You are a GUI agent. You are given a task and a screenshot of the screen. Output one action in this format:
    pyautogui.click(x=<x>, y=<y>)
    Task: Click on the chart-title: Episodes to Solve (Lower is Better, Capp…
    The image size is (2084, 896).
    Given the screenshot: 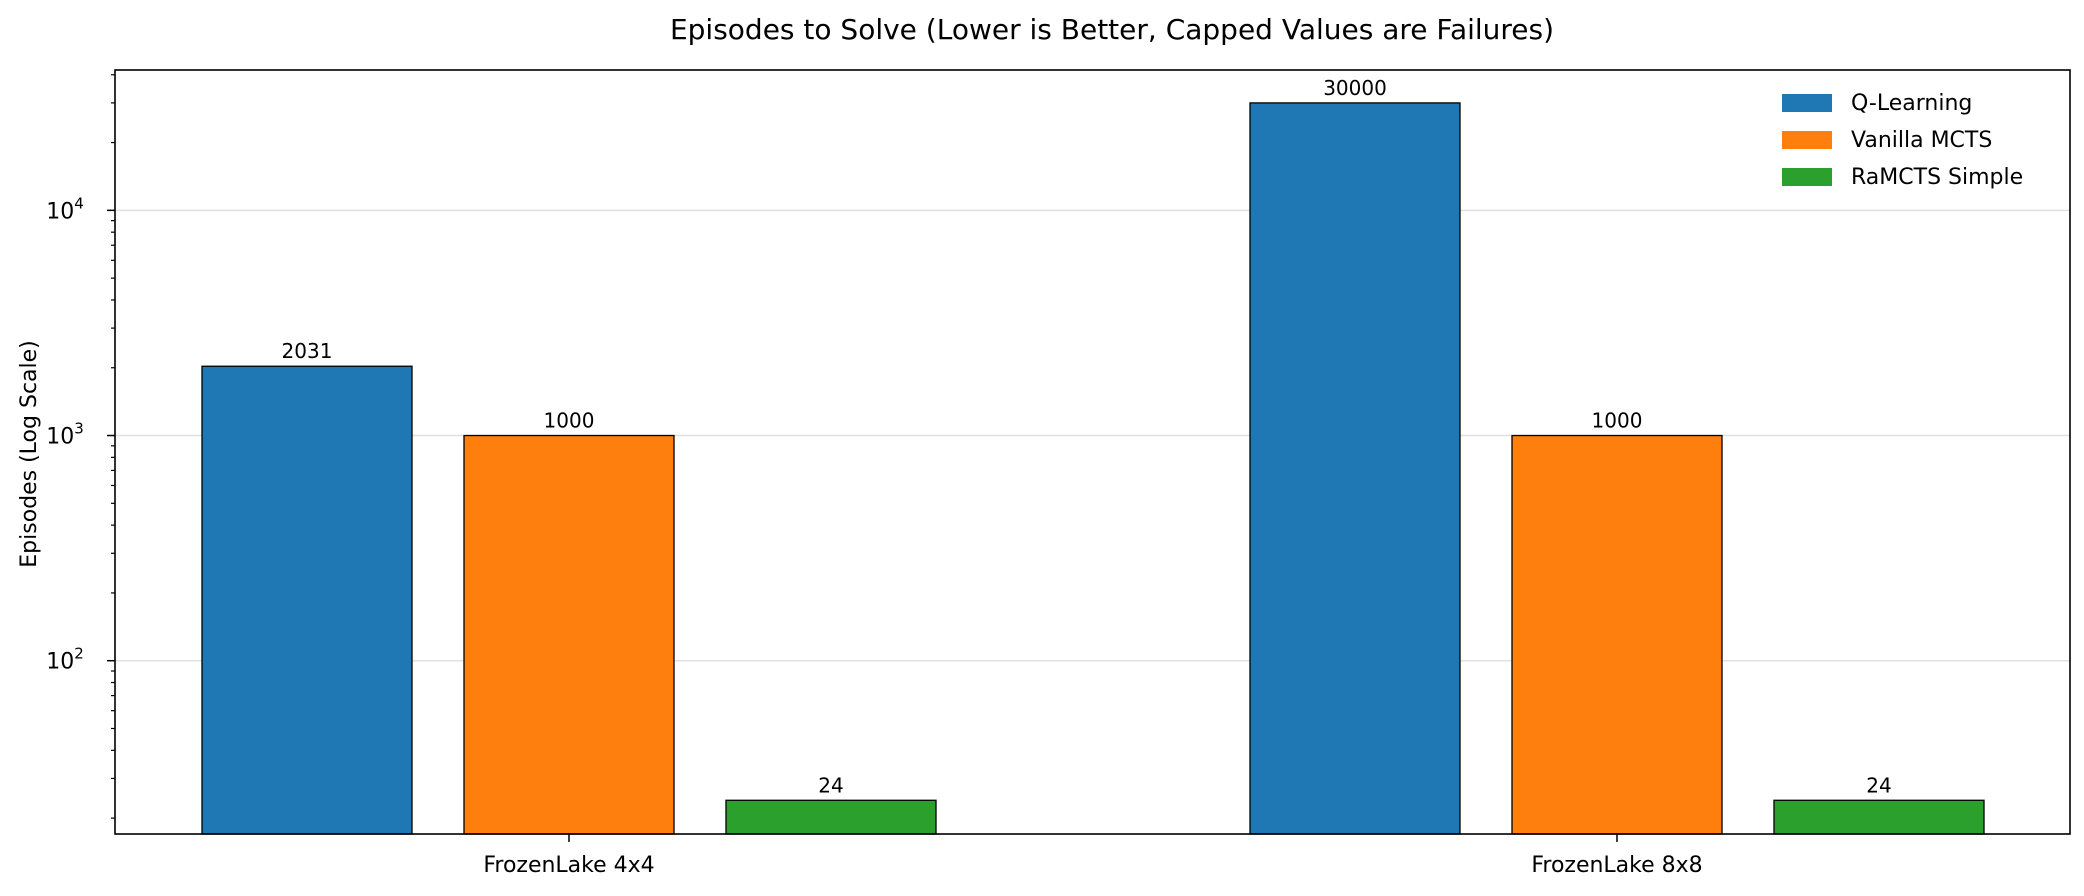 What is the action you would take?
    pyautogui.click(x=1112, y=29)
    